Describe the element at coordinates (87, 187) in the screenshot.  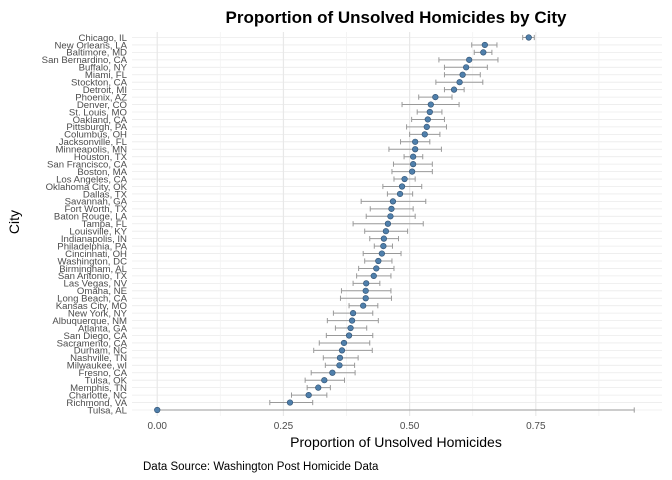
I see `city-tick-label: Oklahoma City, OK` at that location.